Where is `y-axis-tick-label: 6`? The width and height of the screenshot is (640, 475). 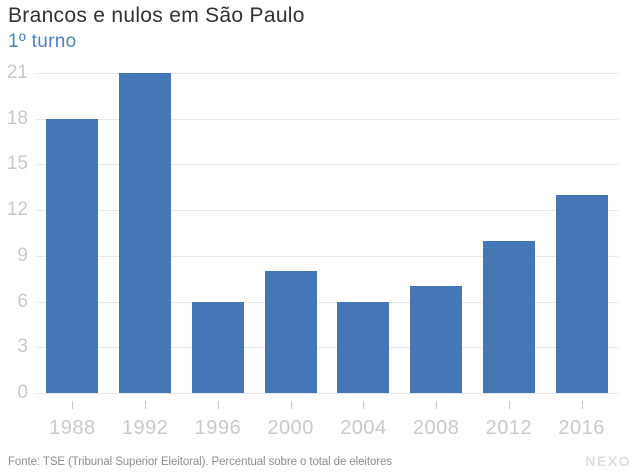
y-axis-tick-label: 6 is located at coordinates (22, 301).